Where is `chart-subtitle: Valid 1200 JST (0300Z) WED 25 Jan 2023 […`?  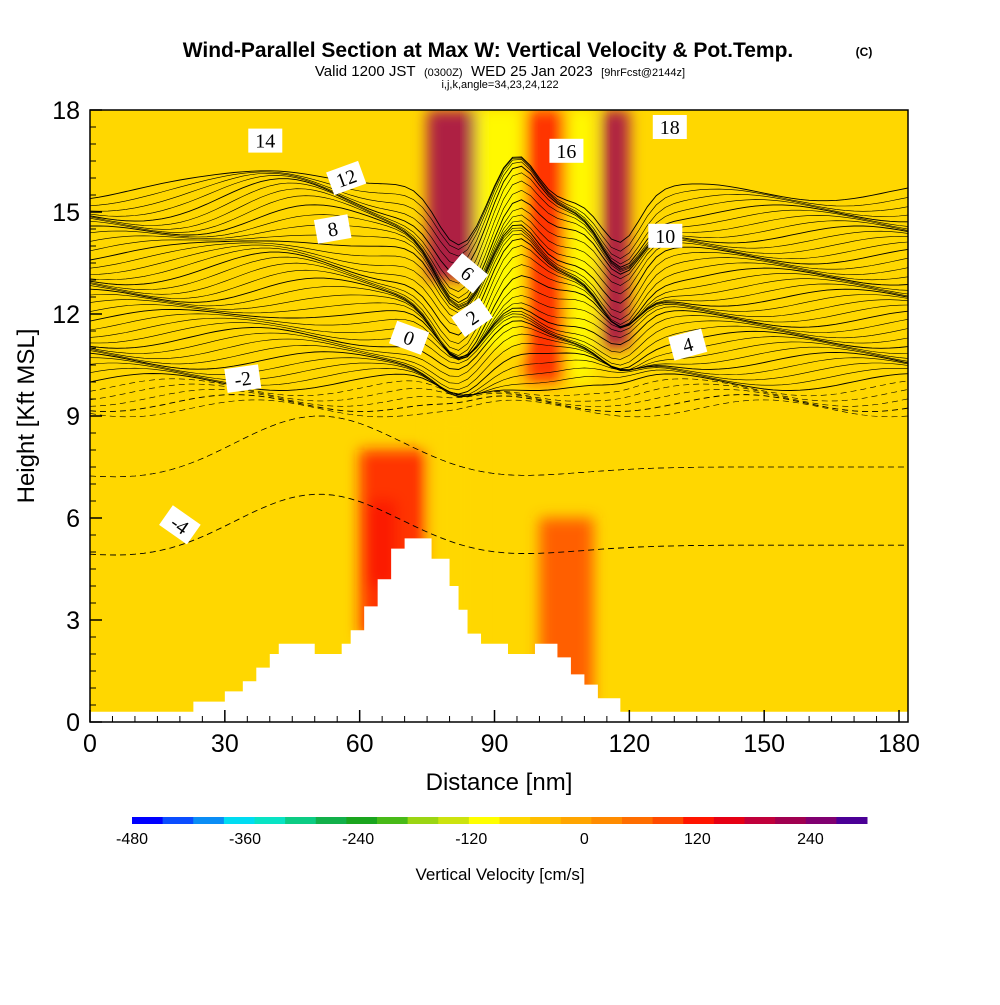 chart-subtitle: Valid 1200 JST (0300Z) WED 25 Jan 2023 [… is located at coordinates (500, 71).